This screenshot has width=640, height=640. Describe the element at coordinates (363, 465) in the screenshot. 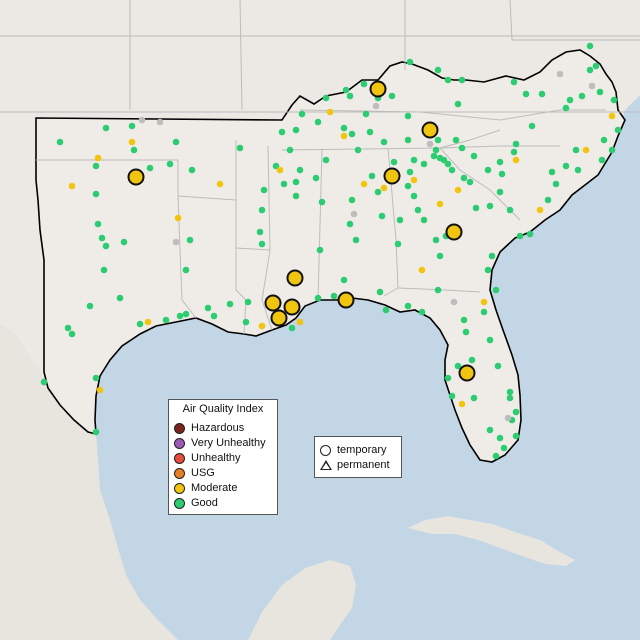

I see `legend-label-permanent: permanent` at that location.